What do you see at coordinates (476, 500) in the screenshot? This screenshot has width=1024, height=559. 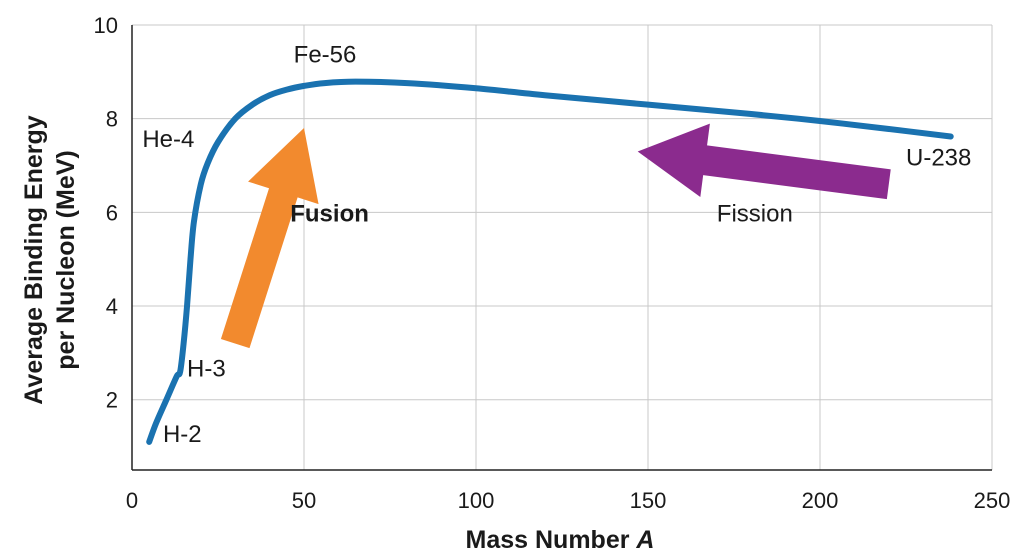 I see `x-tick-label-100: 100` at bounding box center [476, 500].